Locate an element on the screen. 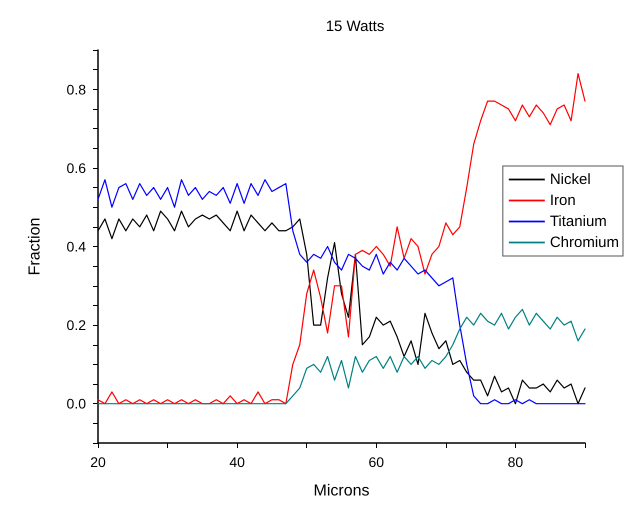  x-tick-label: 80 is located at coordinates (516, 462).